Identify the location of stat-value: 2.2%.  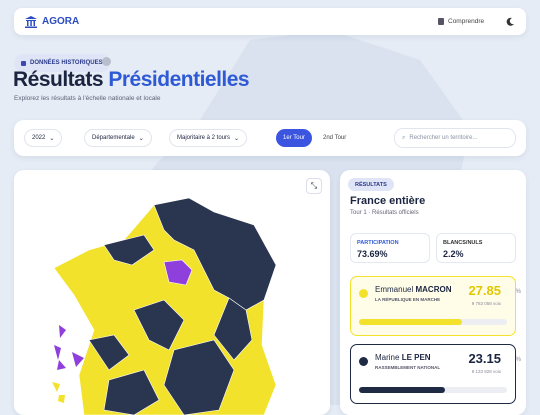
(453, 254).